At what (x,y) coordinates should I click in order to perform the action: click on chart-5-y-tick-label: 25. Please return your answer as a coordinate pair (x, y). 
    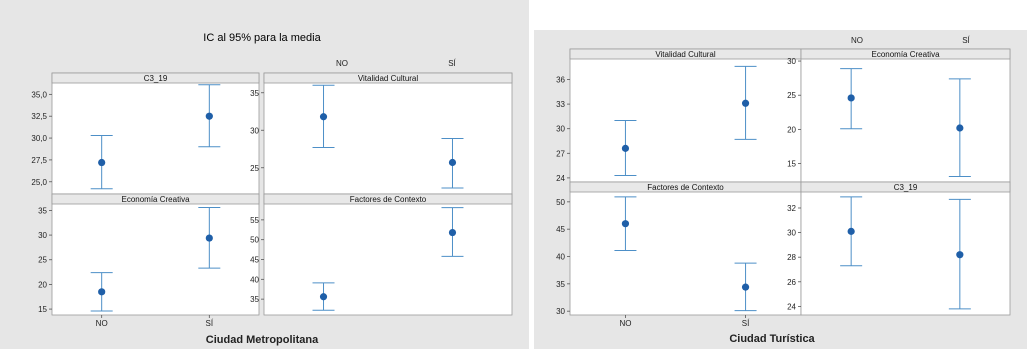
    Looking at the image, I should click on (791, 95).